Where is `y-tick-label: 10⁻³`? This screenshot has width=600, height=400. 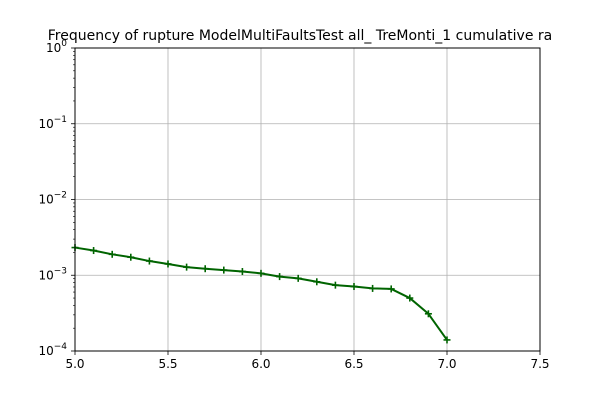 y-tick-label: 10⁻³ is located at coordinates (52, 274).